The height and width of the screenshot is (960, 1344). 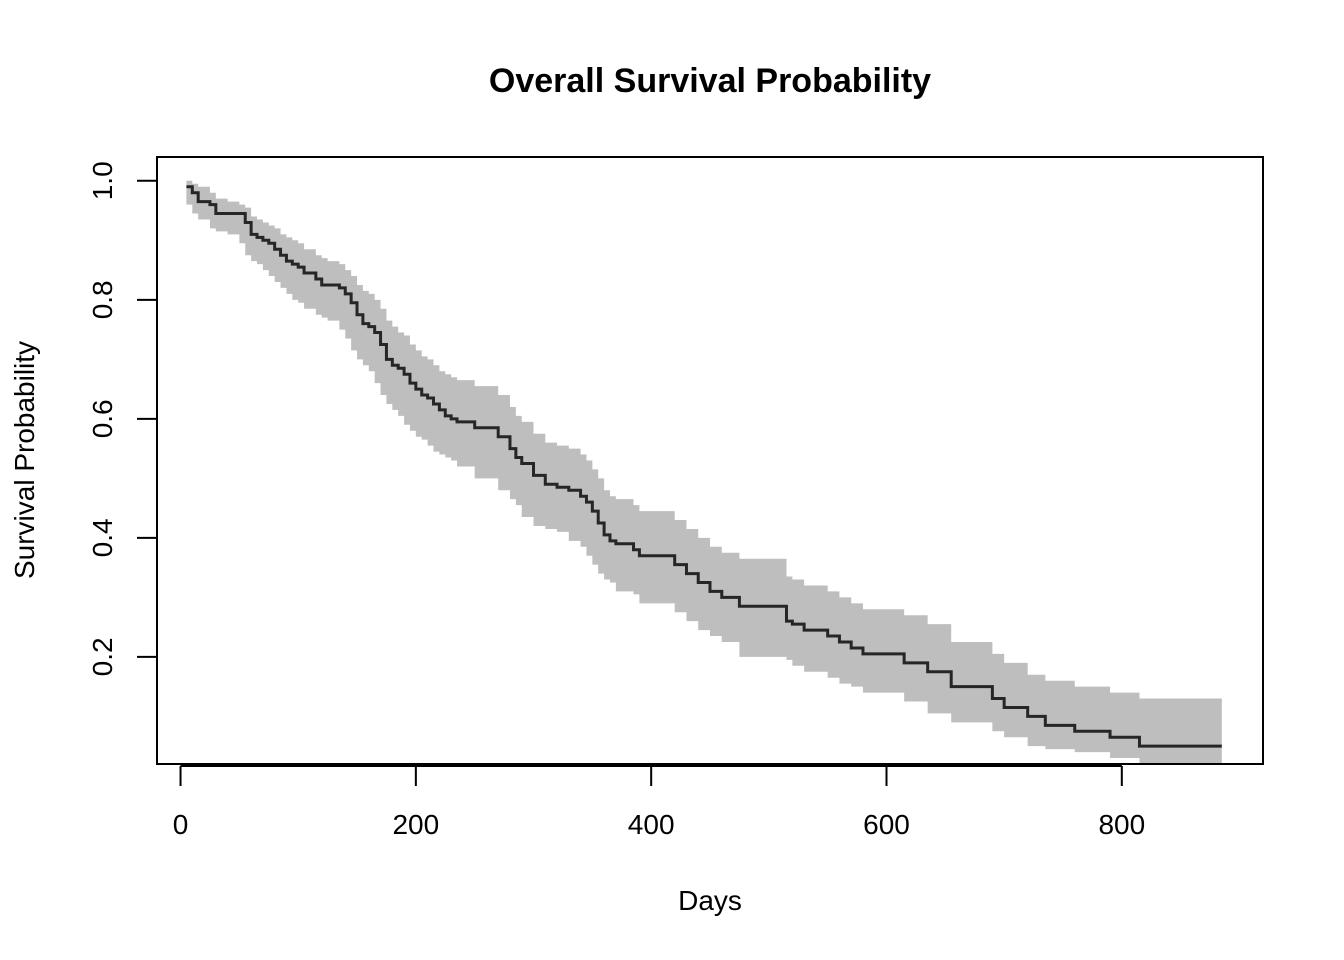 What do you see at coordinates (24, 460) in the screenshot?
I see `y-axis-label: Survival Probability` at bounding box center [24, 460].